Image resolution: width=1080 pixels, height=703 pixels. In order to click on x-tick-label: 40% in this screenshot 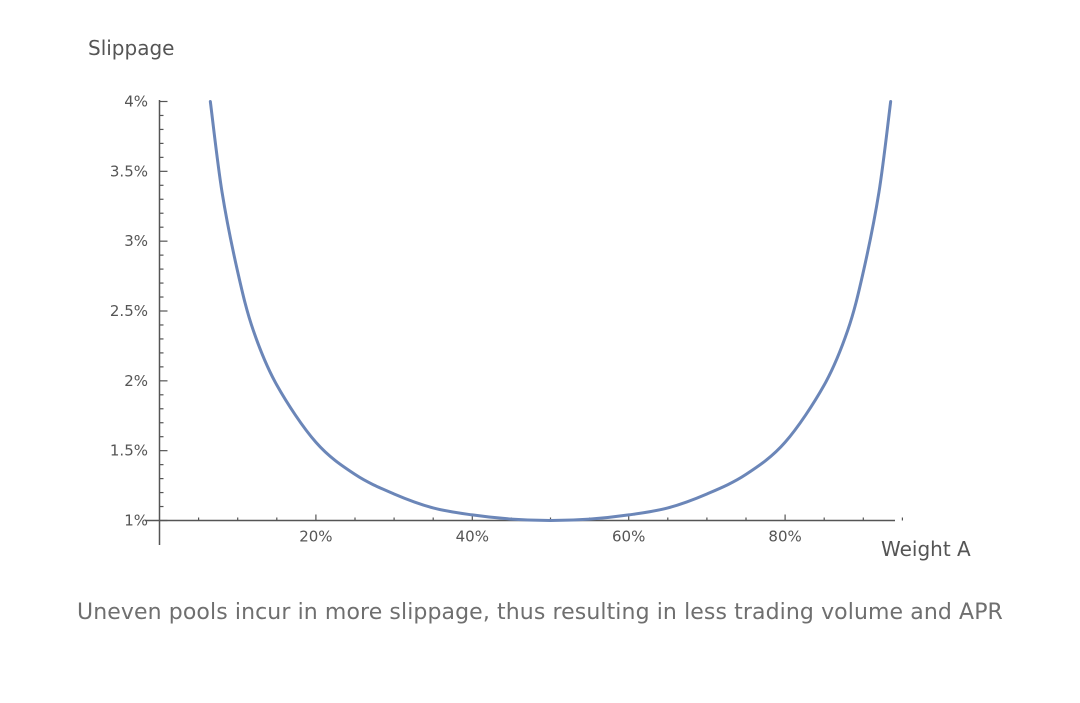, I will do `click(472, 537)`.